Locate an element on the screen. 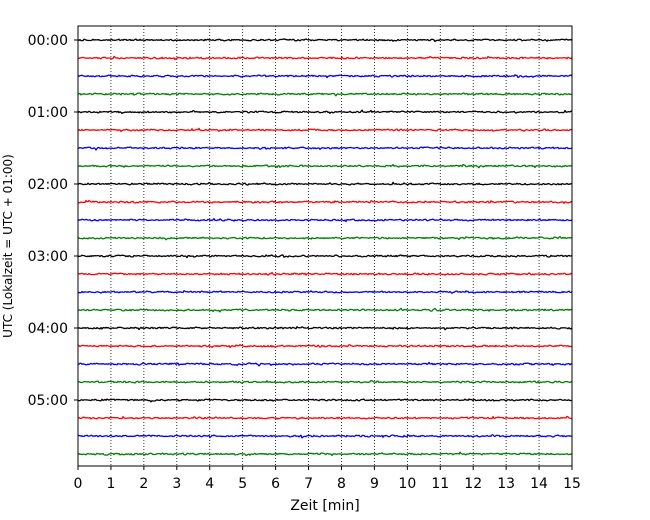  y-tick-label: 03:00 is located at coordinates (48, 257).